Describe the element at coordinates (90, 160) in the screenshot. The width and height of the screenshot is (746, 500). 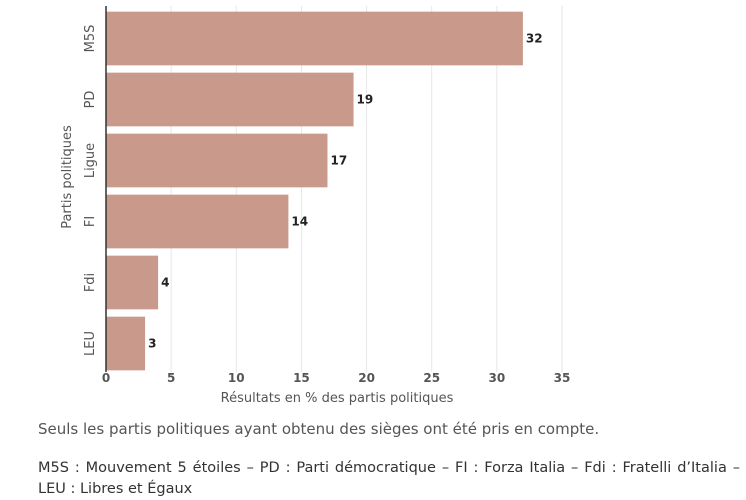
I see `category-label-ligue: Ligue` at that location.